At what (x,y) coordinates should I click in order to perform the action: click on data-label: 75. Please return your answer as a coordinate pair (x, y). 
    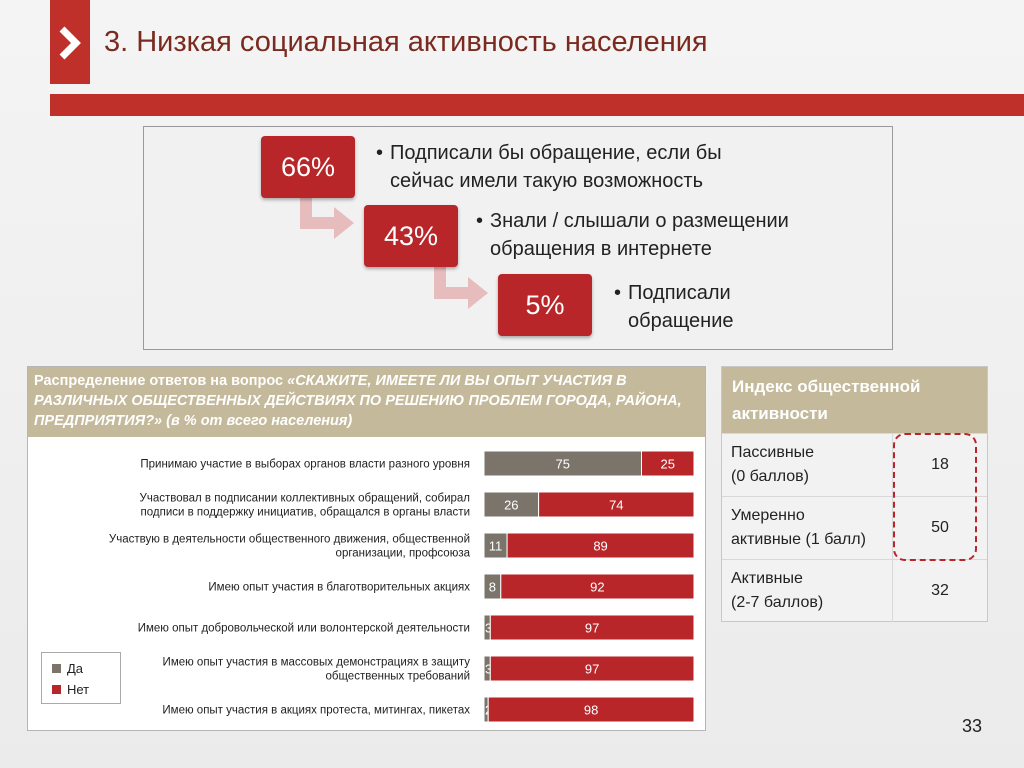
    Looking at the image, I should click on (563, 464).